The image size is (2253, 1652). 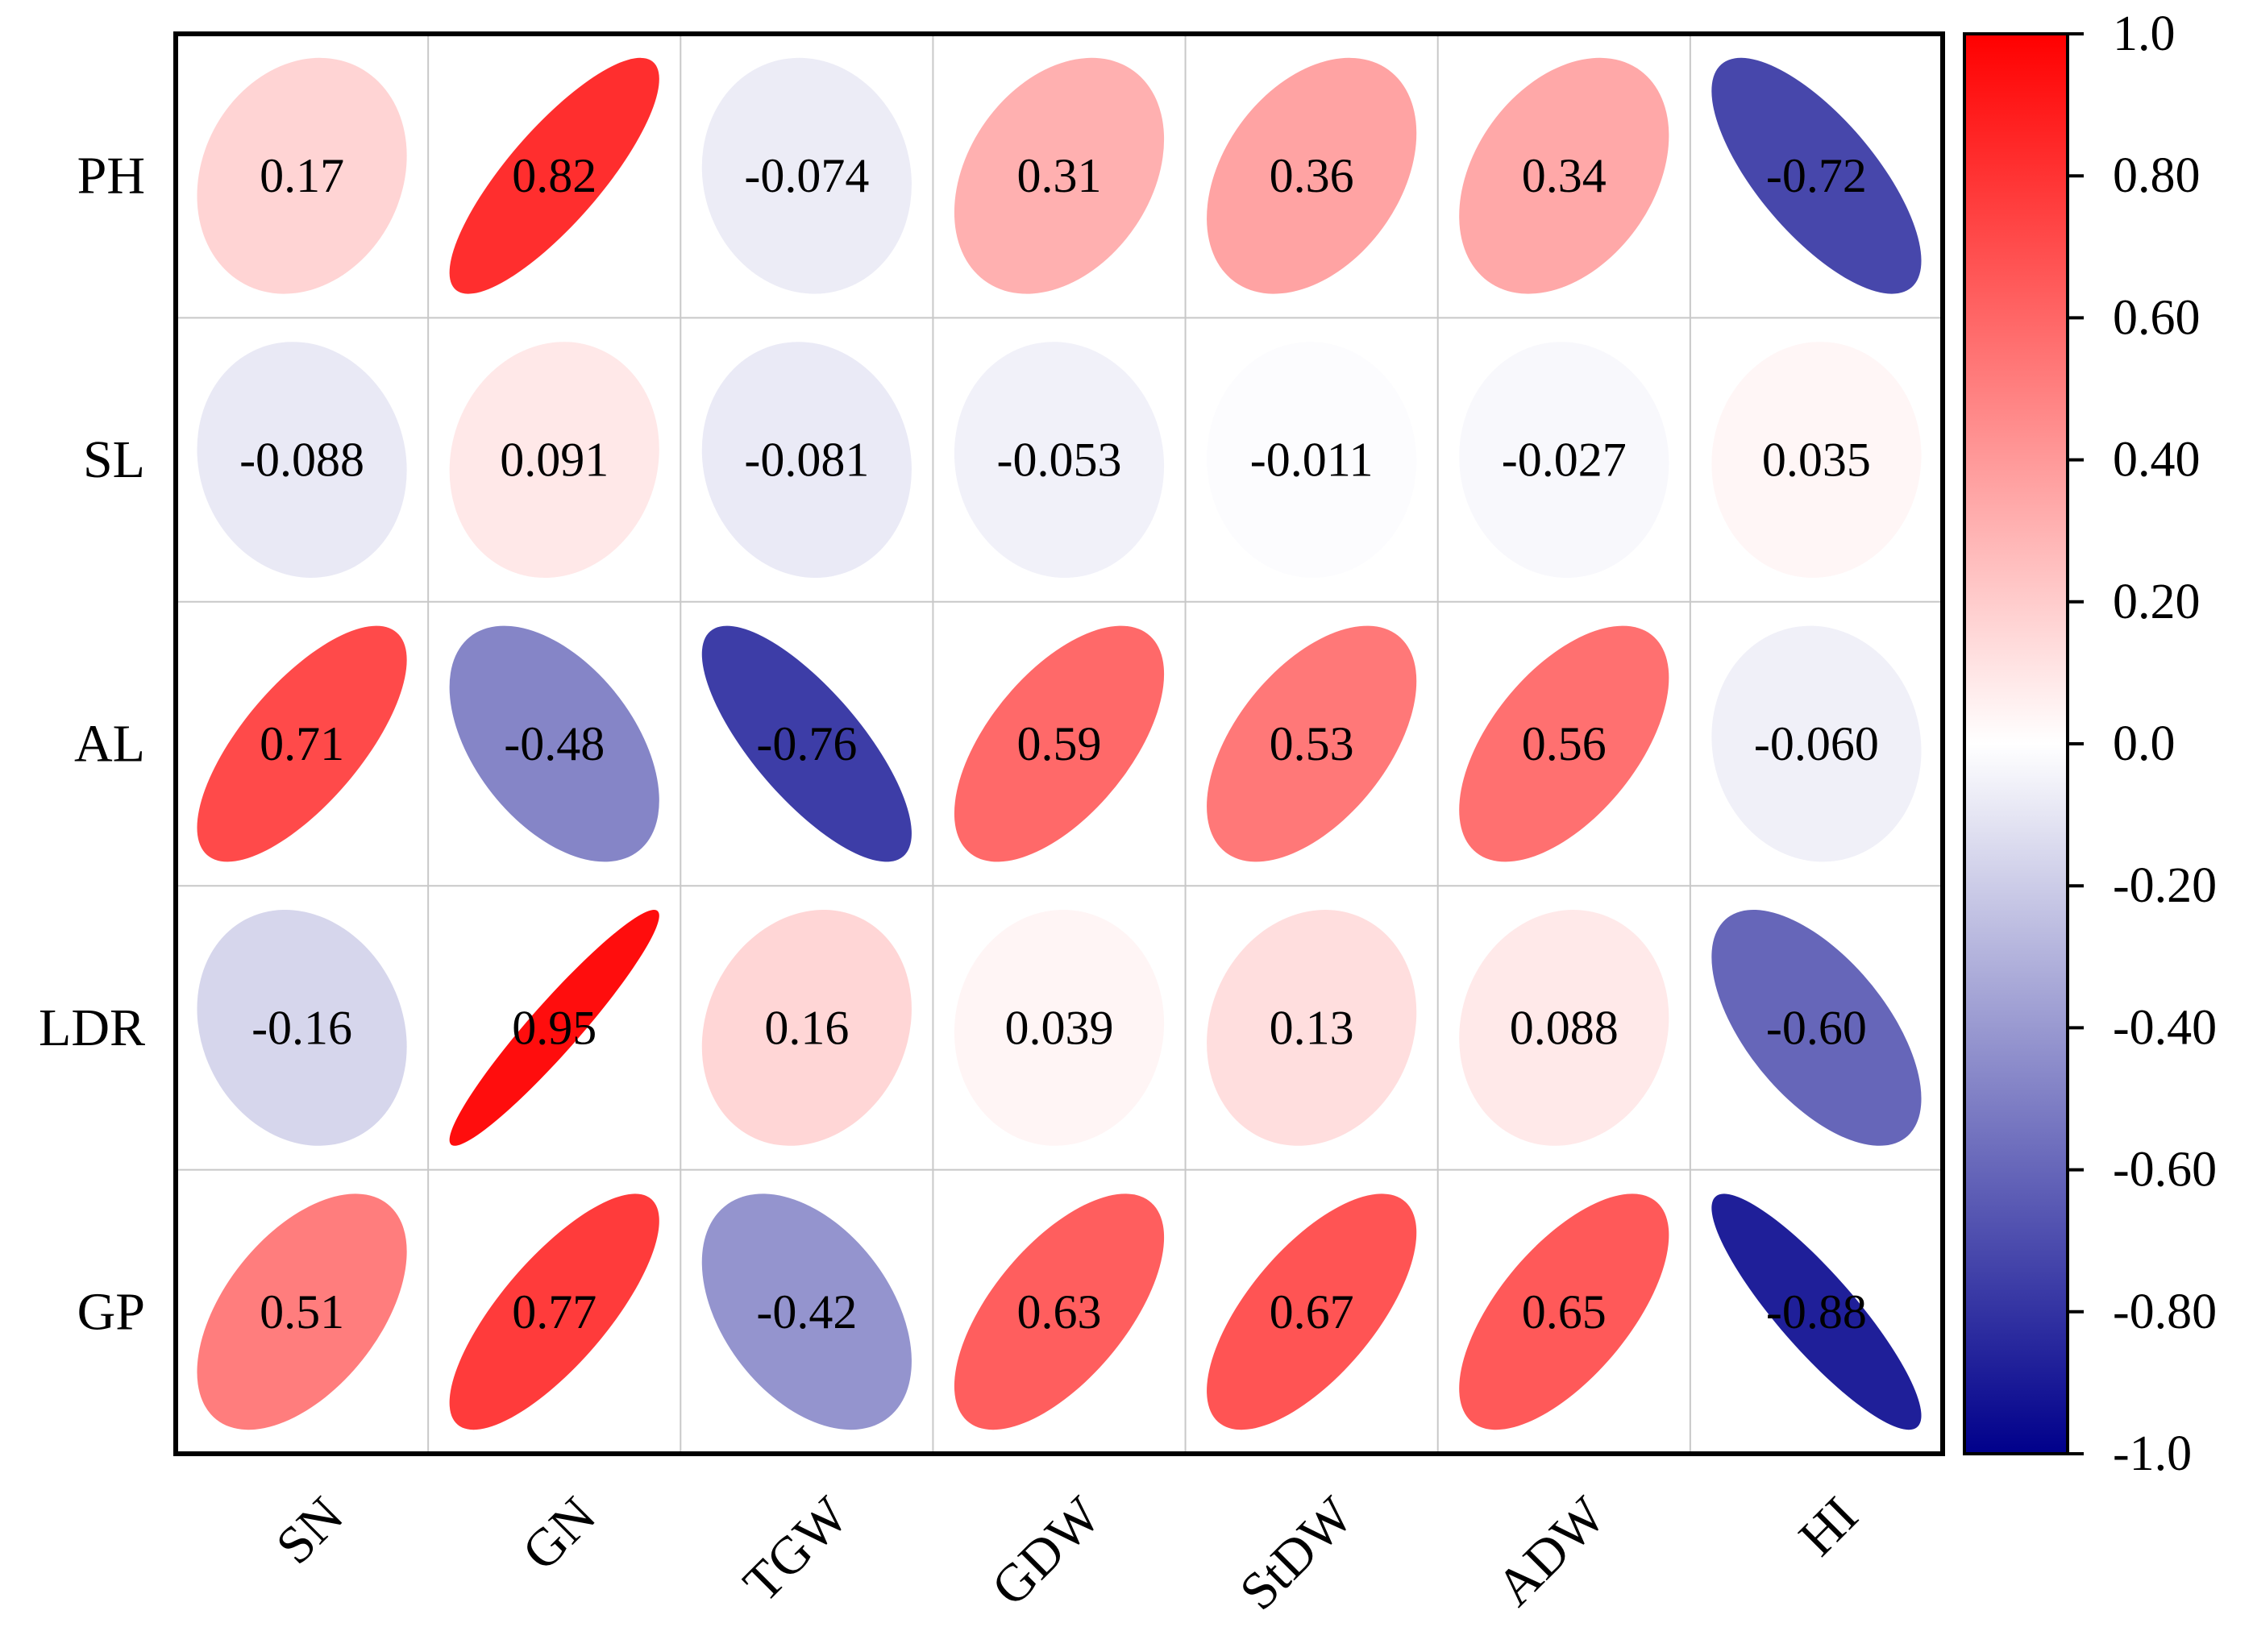 I want to click on corr-value-label: -0.060, so click(x=1817, y=743).